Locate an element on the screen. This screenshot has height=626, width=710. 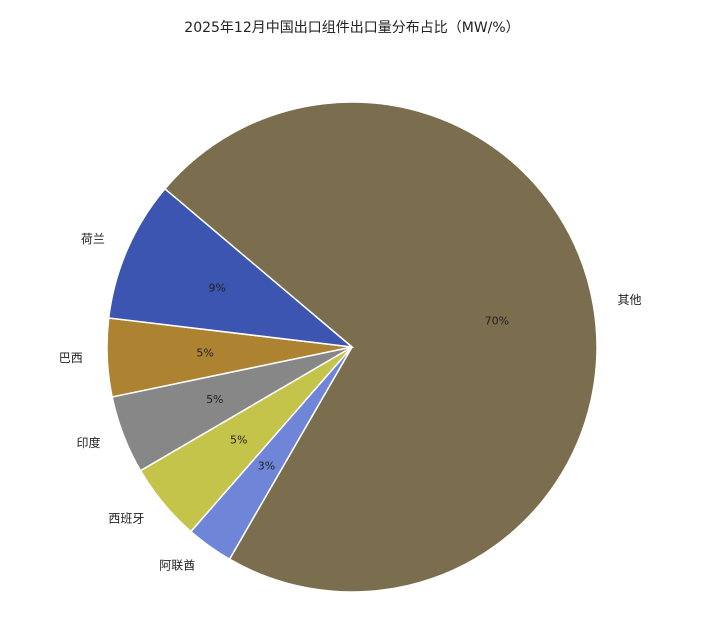
value-label: 3% is located at coordinates (266, 466).